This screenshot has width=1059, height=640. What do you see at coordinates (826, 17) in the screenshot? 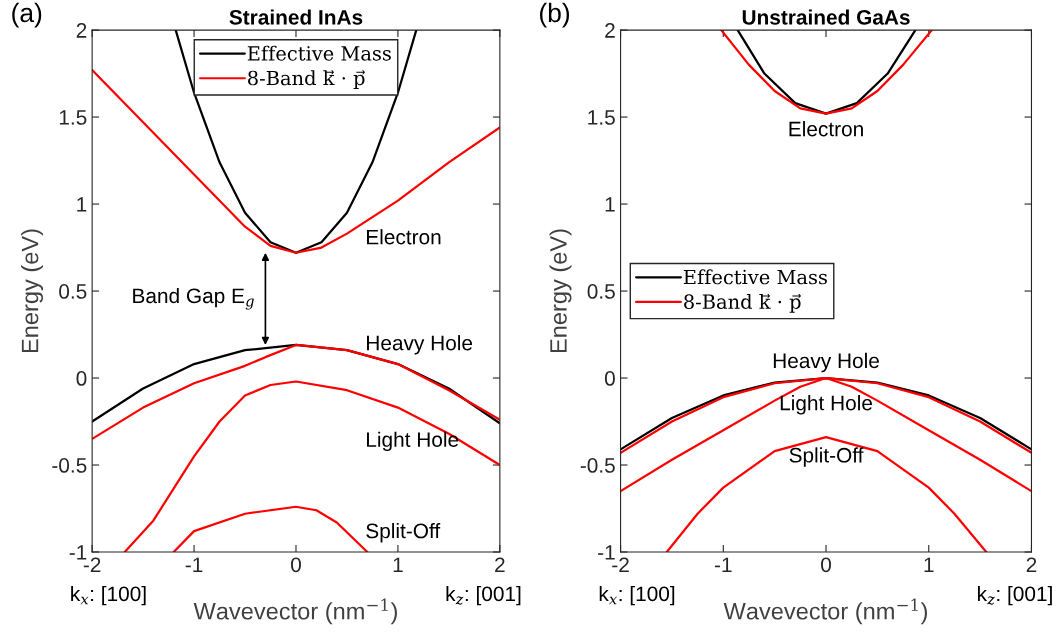
I see `chart-title: Unstrained GaAs` at bounding box center [826, 17].